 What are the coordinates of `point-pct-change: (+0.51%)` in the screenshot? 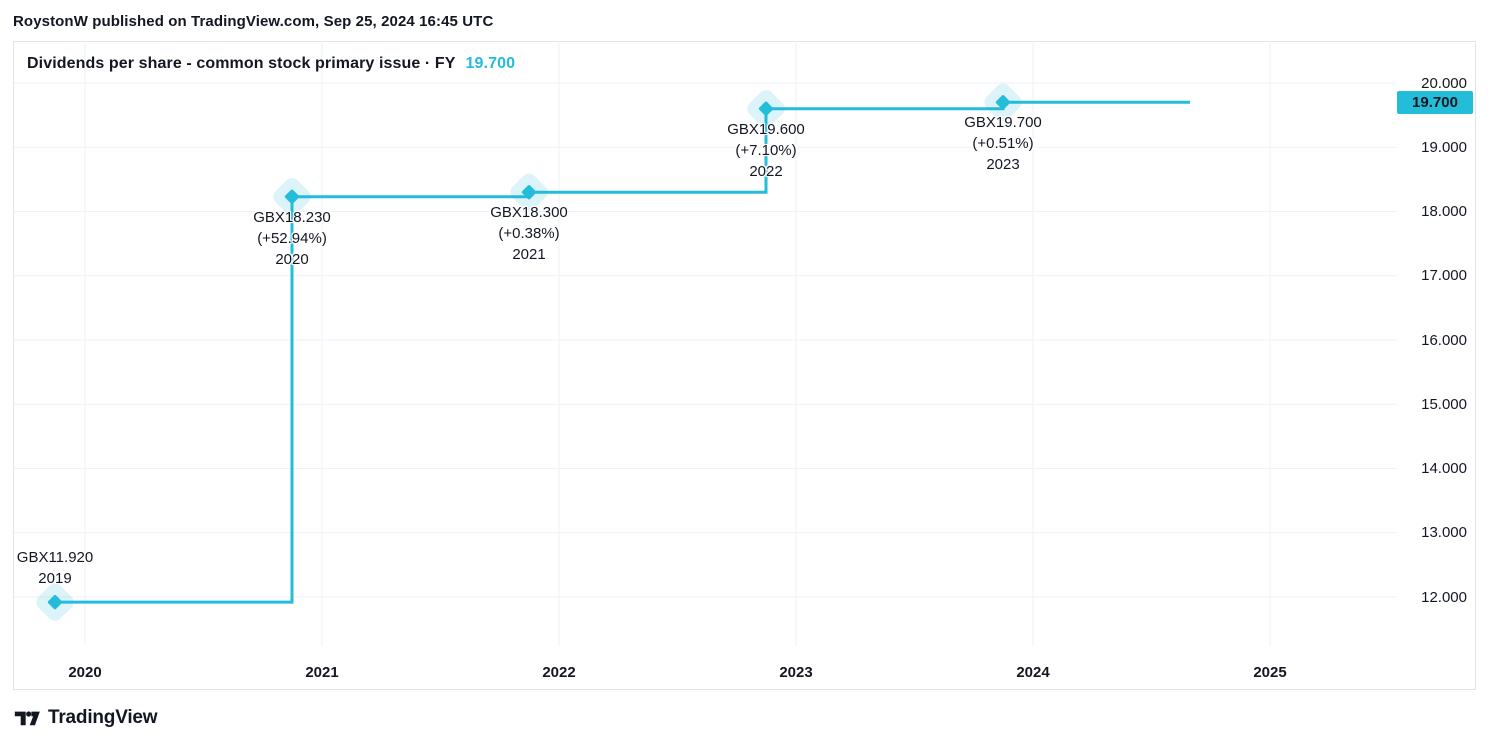 It's located at (1003, 144).